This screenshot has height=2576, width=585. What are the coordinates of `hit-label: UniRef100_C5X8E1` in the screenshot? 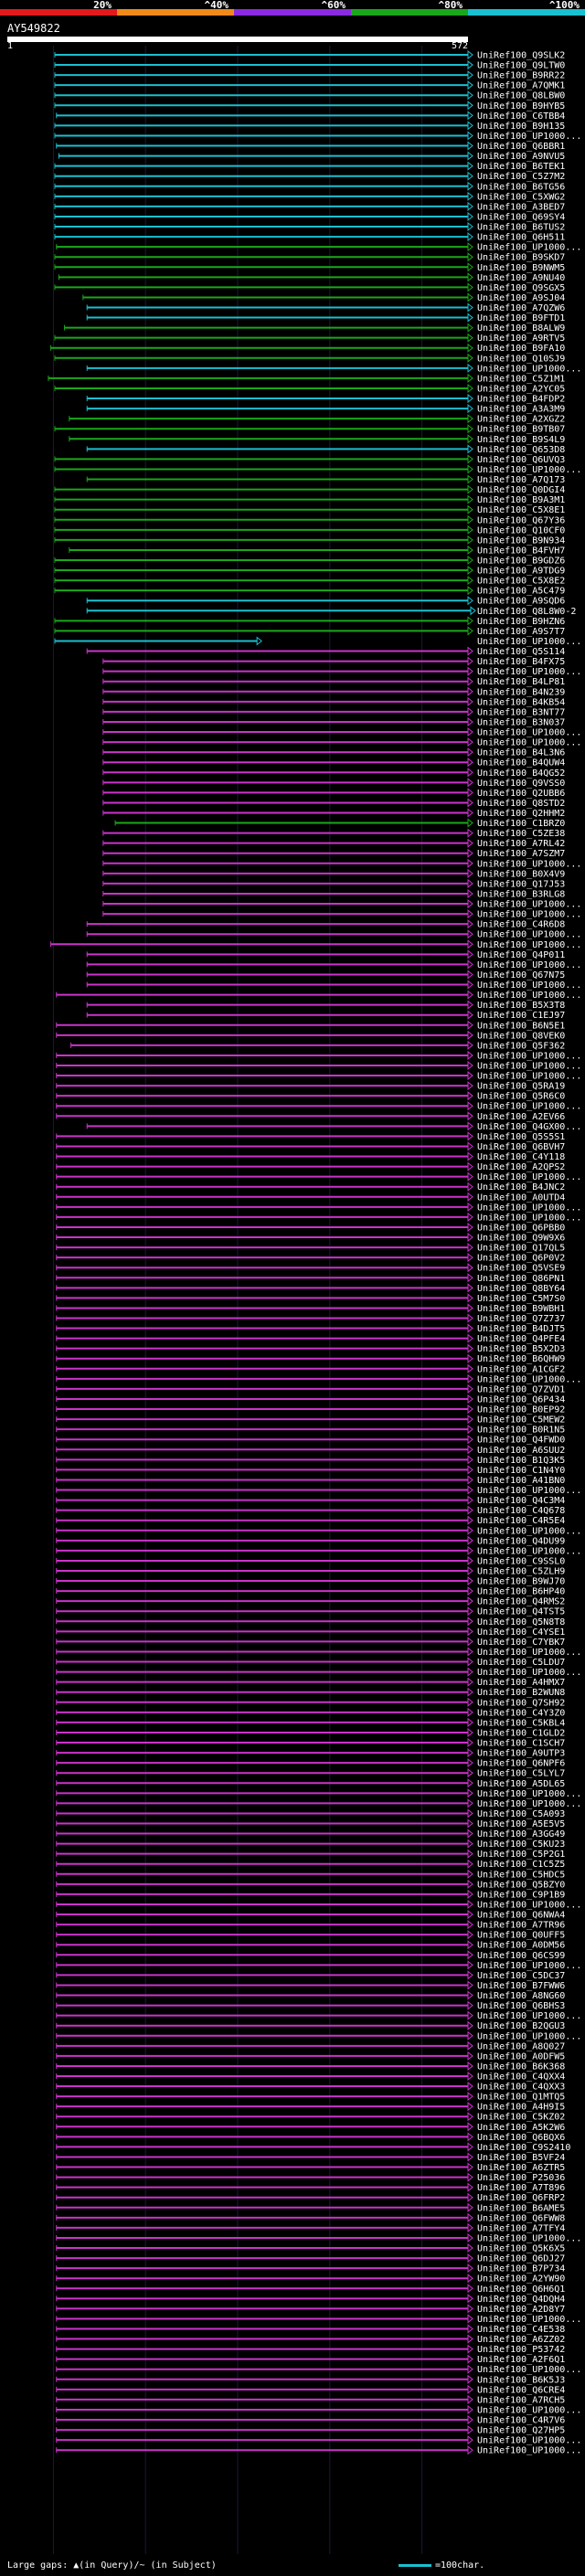 It's located at (521, 510).